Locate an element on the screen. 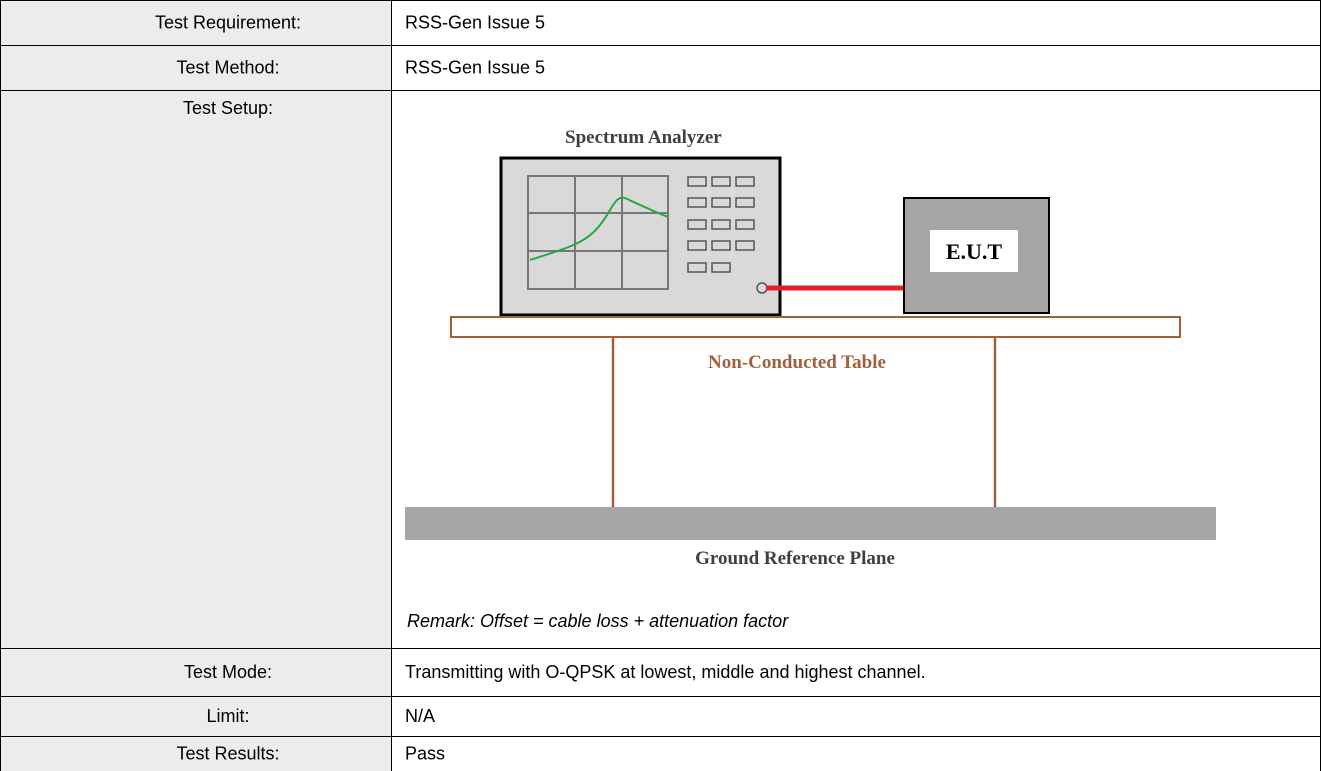 The image size is (1321, 771). row-value: N/A is located at coordinates (420, 716).